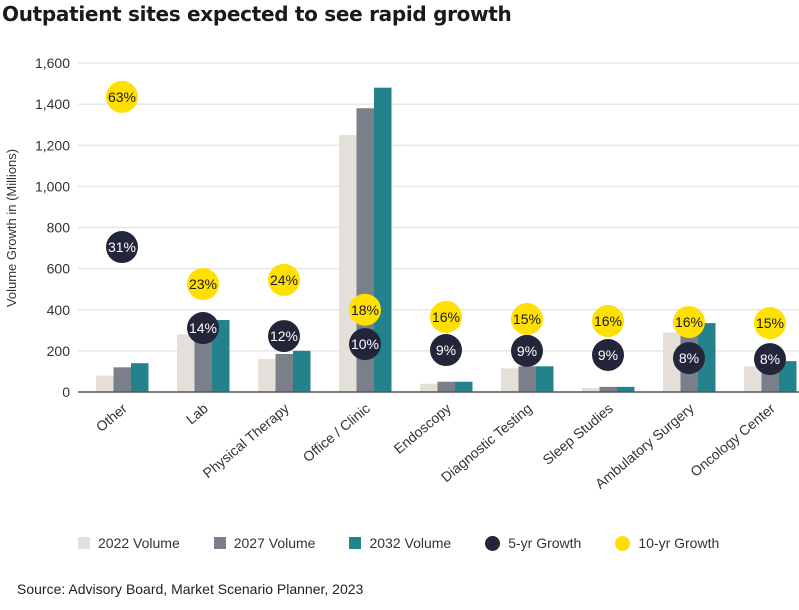  What do you see at coordinates (355, 543) in the screenshot?
I see `legend-swatch-2032` at bounding box center [355, 543].